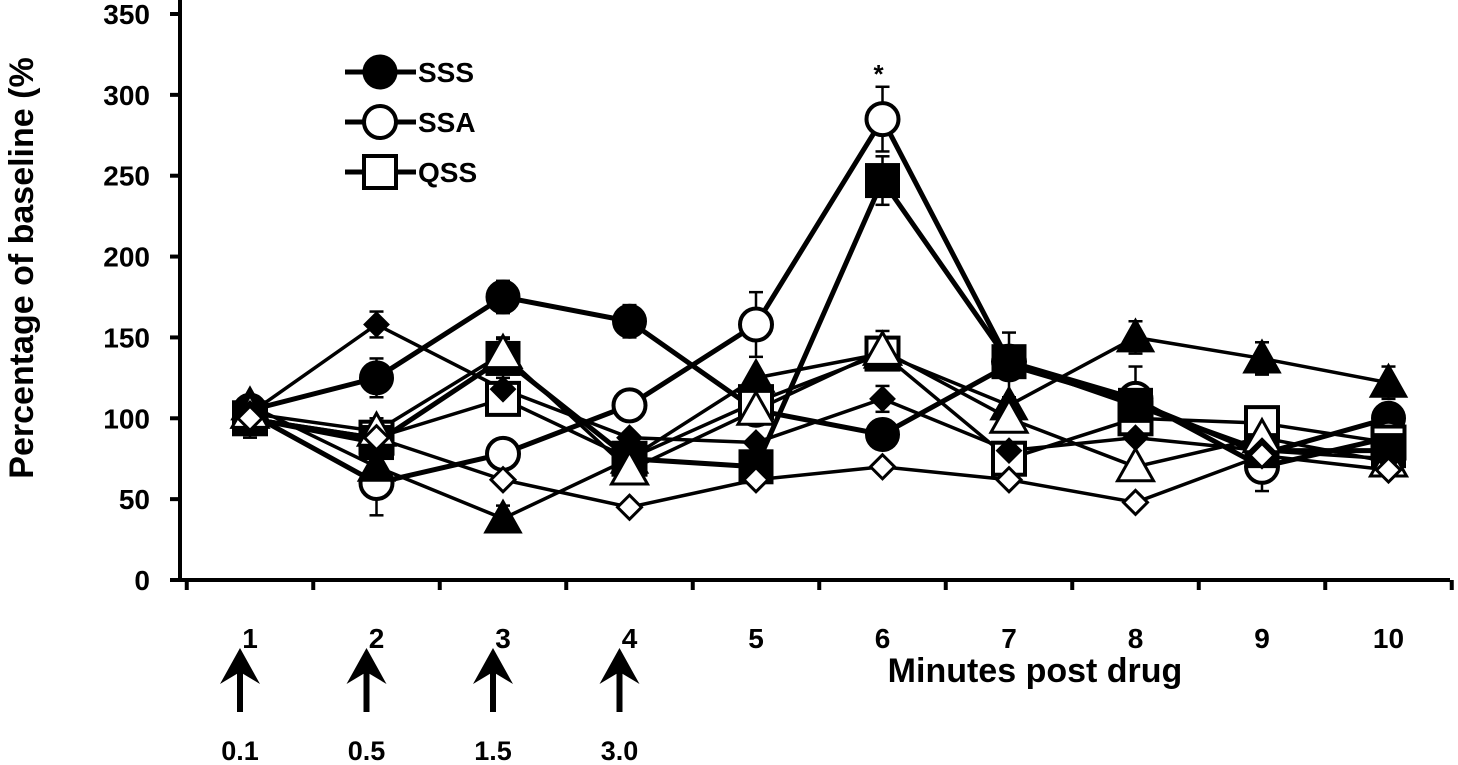 This screenshot has width=1458, height=765. Describe the element at coordinates (1136, 638) in the screenshot. I see `x-tick-label: 8` at that location.